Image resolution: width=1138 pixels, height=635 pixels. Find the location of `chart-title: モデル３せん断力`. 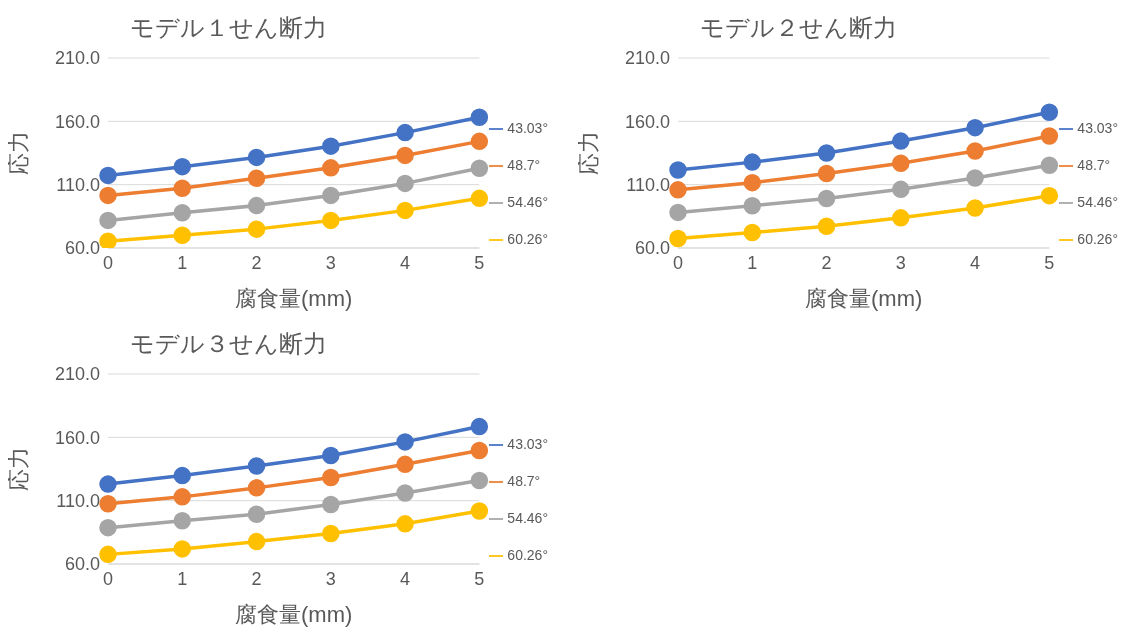

chart-title: モデル３せん断力 is located at coordinates (228, 344).